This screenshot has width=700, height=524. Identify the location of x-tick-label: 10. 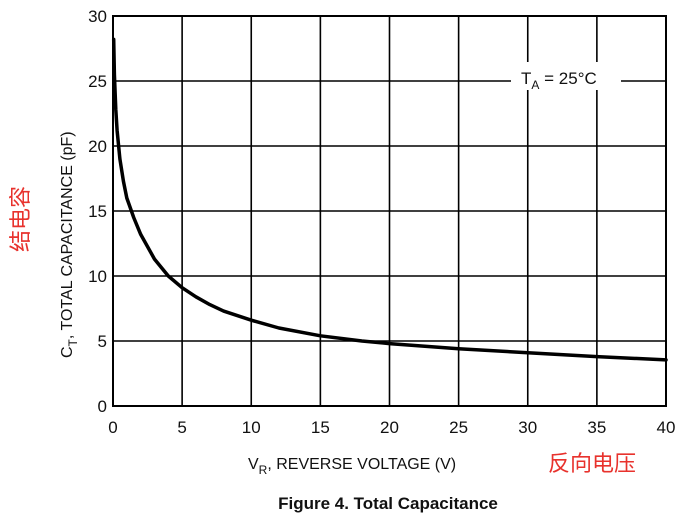
(251, 427).